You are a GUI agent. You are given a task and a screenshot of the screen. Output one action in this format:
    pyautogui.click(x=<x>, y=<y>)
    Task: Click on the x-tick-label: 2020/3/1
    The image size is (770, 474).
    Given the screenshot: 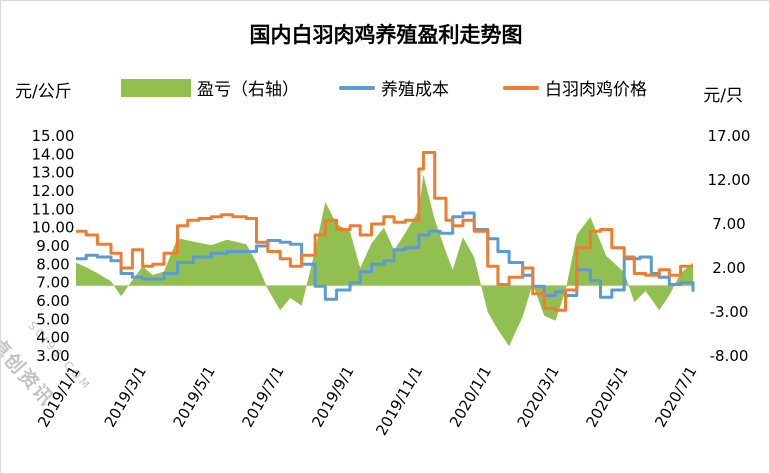 What is the action you would take?
    pyautogui.click(x=538, y=396)
    